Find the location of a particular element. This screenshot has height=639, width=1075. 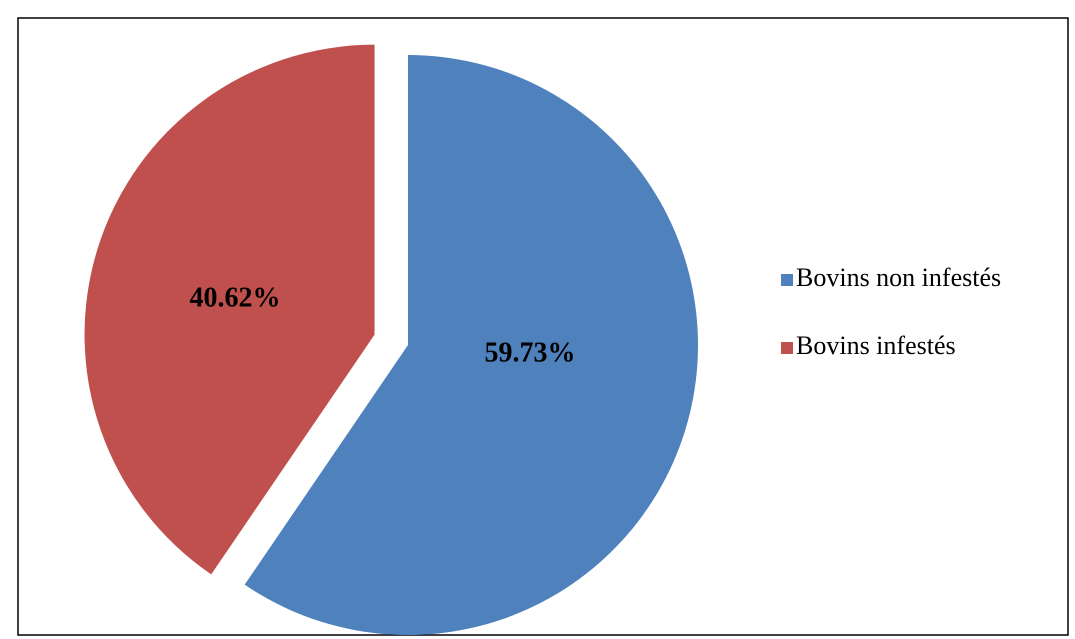

data-label: 40.62% is located at coordinates (235, 297).